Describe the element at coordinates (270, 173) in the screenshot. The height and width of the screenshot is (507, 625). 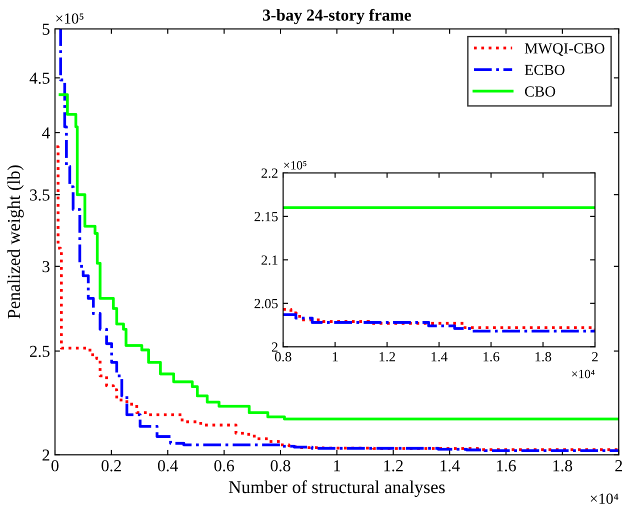
I see `y-tick-label: 2.2` at that location.